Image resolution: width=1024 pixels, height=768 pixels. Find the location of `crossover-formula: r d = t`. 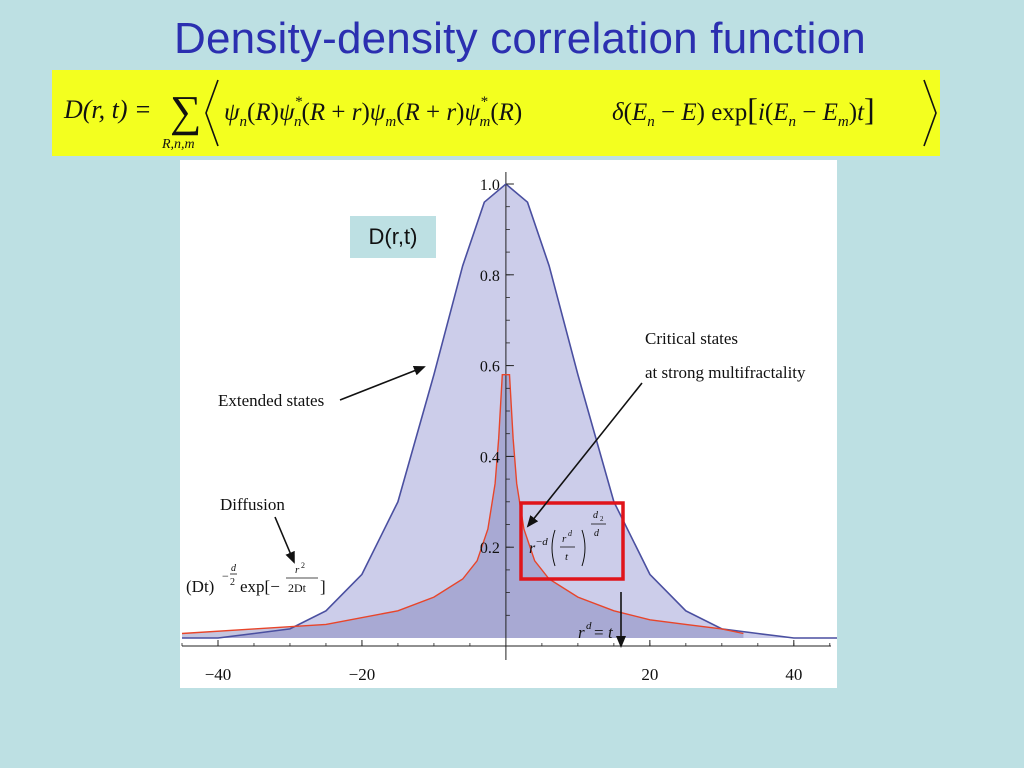

crossover-formula: r d = t is located at coordinates (596, 631).